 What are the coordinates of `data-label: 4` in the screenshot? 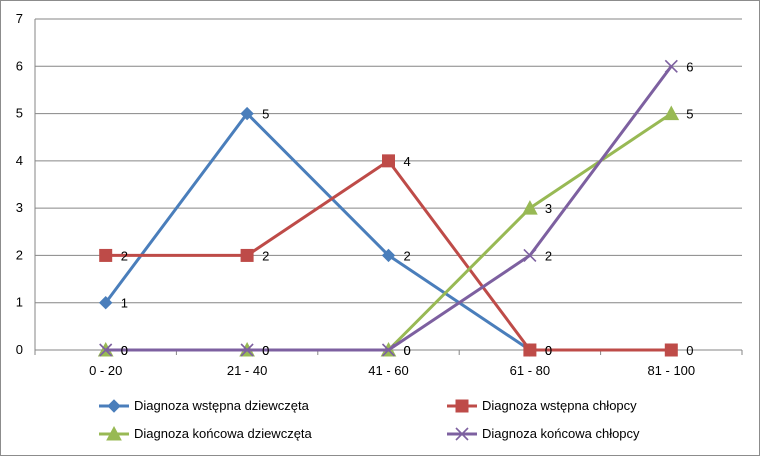 It's located at (407, 161).